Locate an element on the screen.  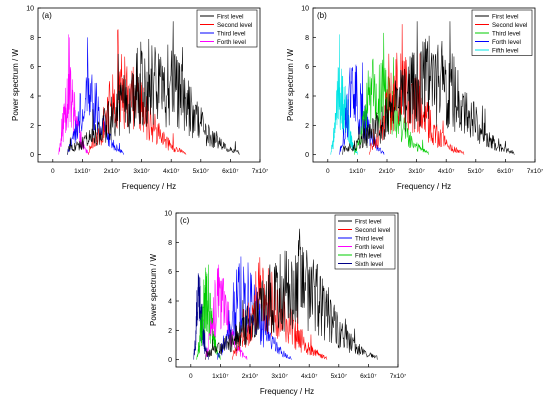
panel-label: (a) is located at coordinates (47, 15).